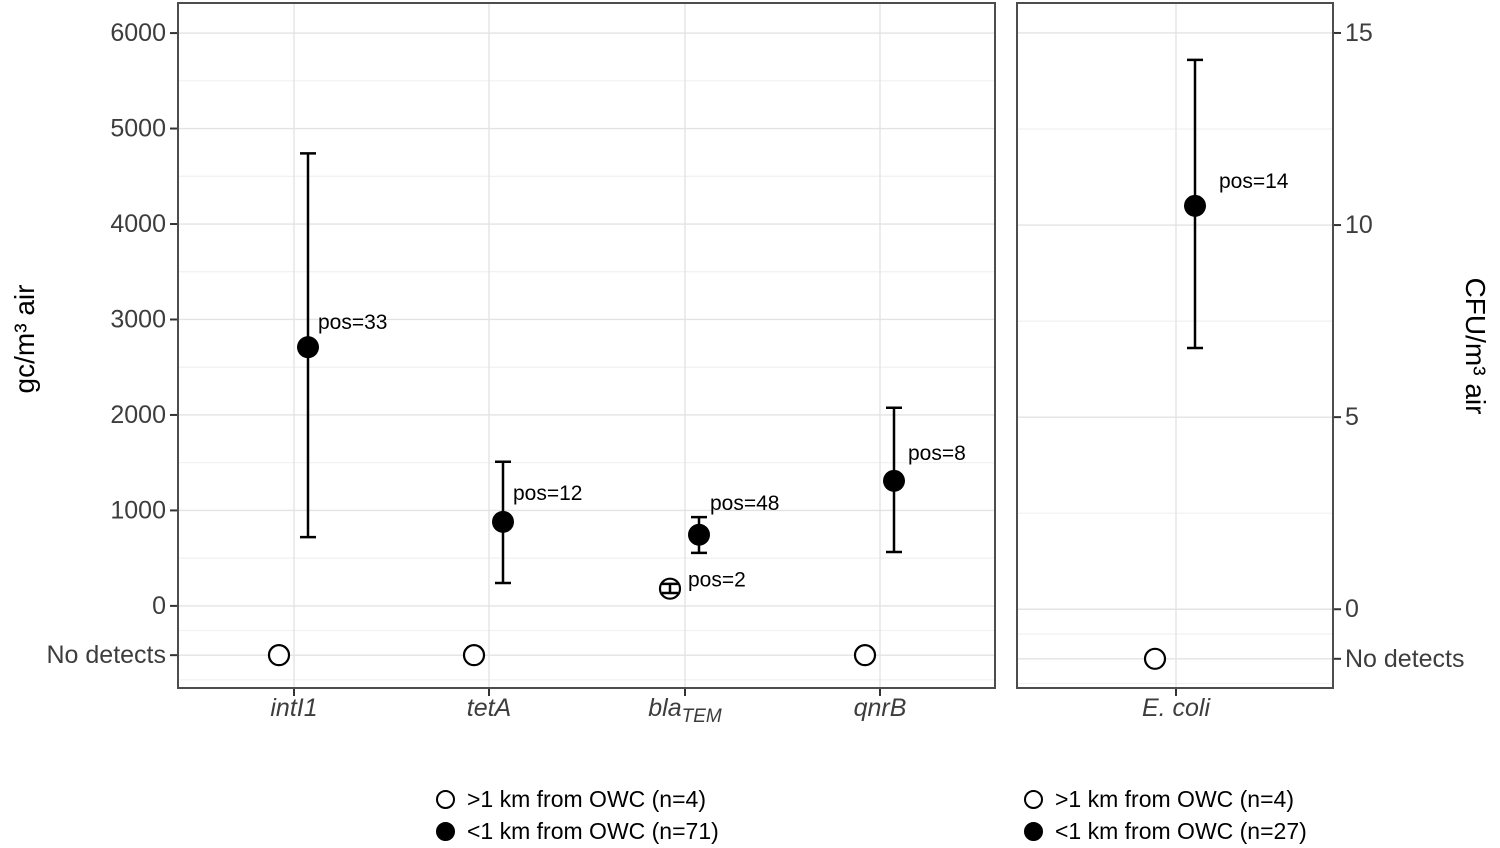  Describe the element at coordinates (352, 322) in the screenshot. I see `pos-count-annotation: pos=33` at that location.